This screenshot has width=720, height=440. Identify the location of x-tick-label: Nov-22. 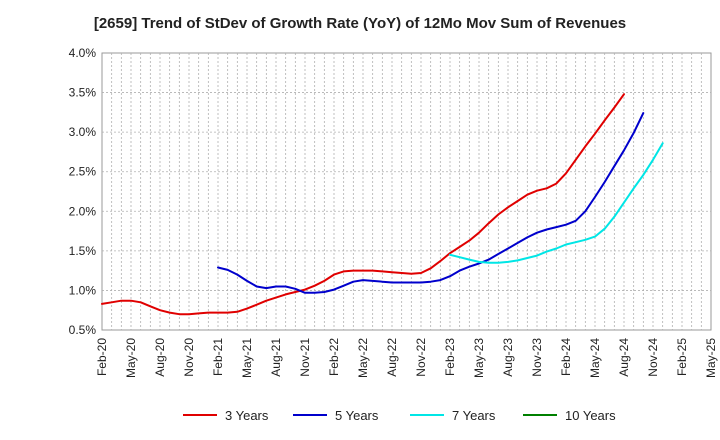
(421, 357).